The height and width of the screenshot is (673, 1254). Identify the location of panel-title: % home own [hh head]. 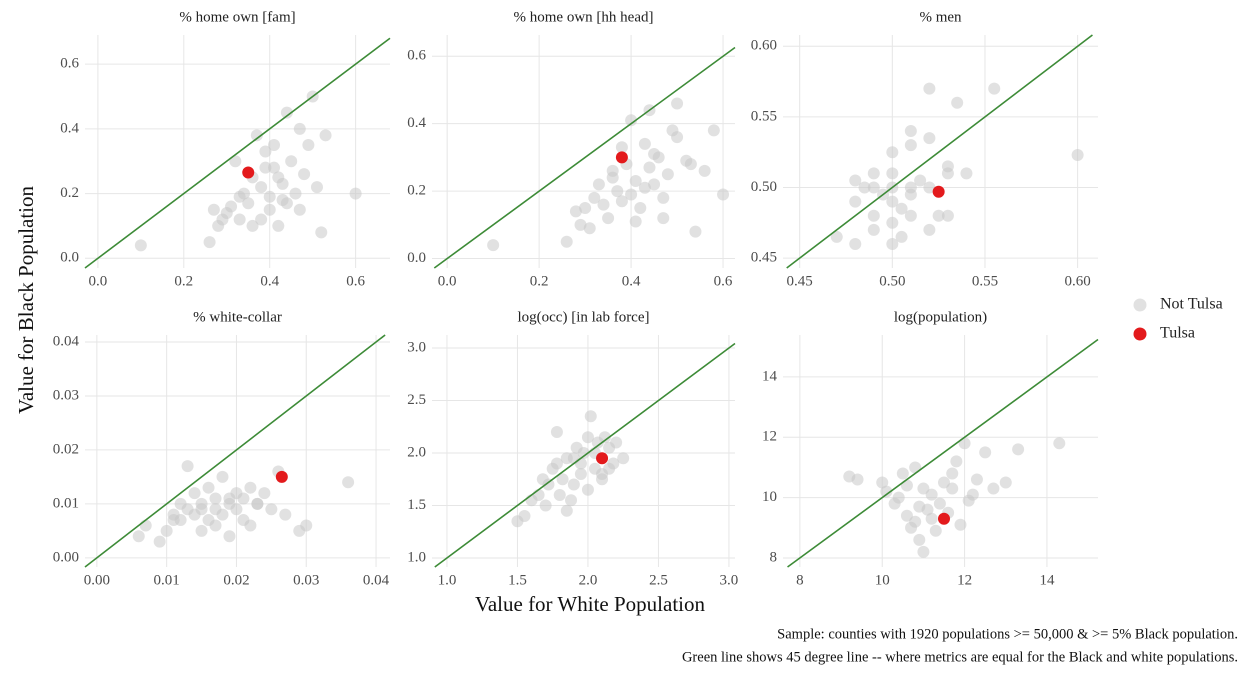
(584, 17).